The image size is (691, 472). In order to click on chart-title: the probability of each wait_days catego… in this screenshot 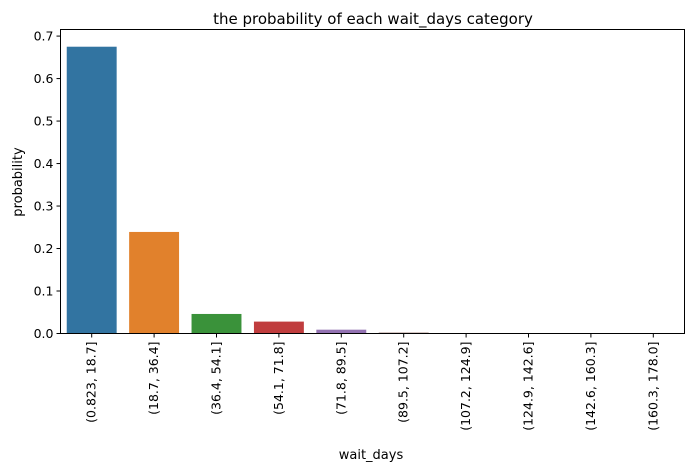, I will do `click(373, 19)`.